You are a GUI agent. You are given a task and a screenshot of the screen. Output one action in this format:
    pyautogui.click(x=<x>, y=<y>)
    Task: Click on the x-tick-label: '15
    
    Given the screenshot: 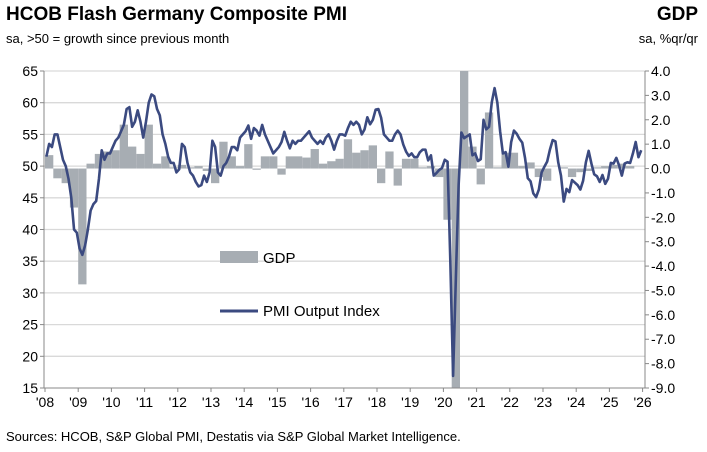 What is the action you would take?
    pyautogui.click(x=277, y=402)
    